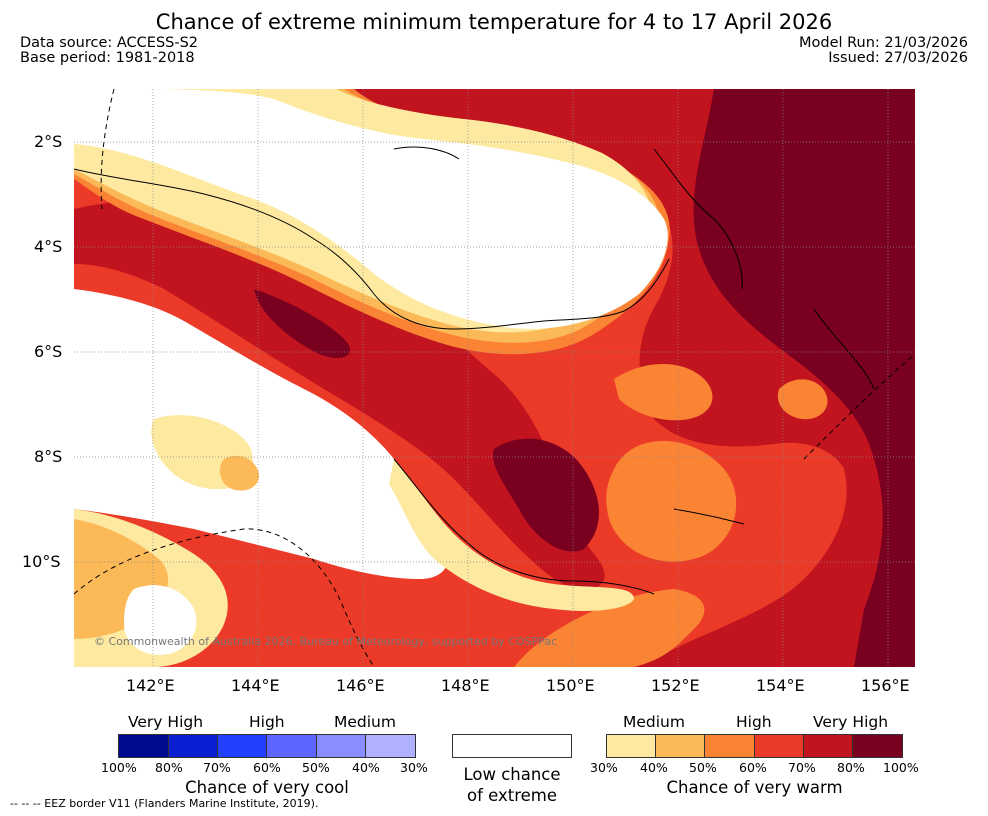 This screenshot has width=988, height=816. I want to click on lon-tick-150e: 150°E, so click(570, 685).